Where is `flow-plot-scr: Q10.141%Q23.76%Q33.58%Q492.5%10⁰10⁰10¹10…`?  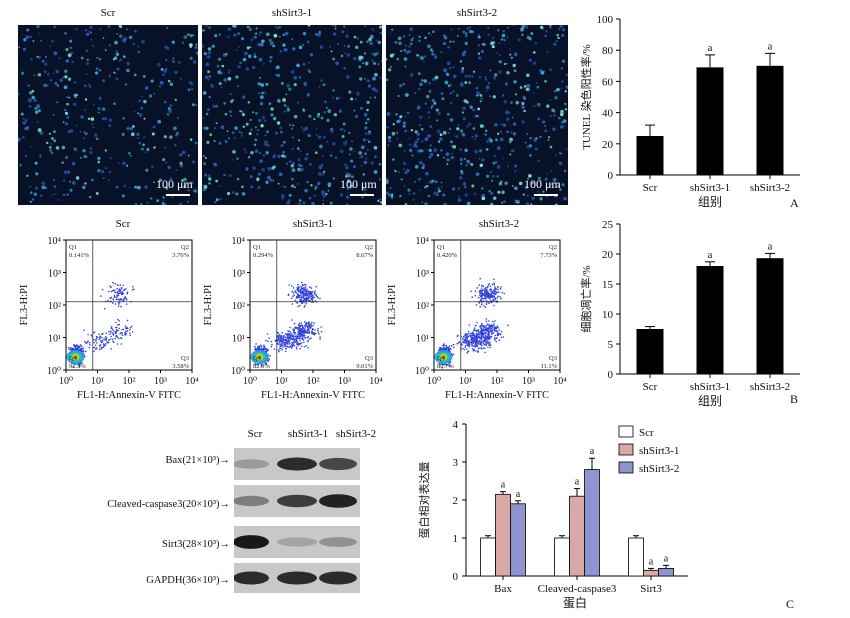 flow-plot-scr: Q10.141%Q23.76%Q33.58%Q492.5%10⁰10⁰10¹10… is located at coordinates (109, 318).